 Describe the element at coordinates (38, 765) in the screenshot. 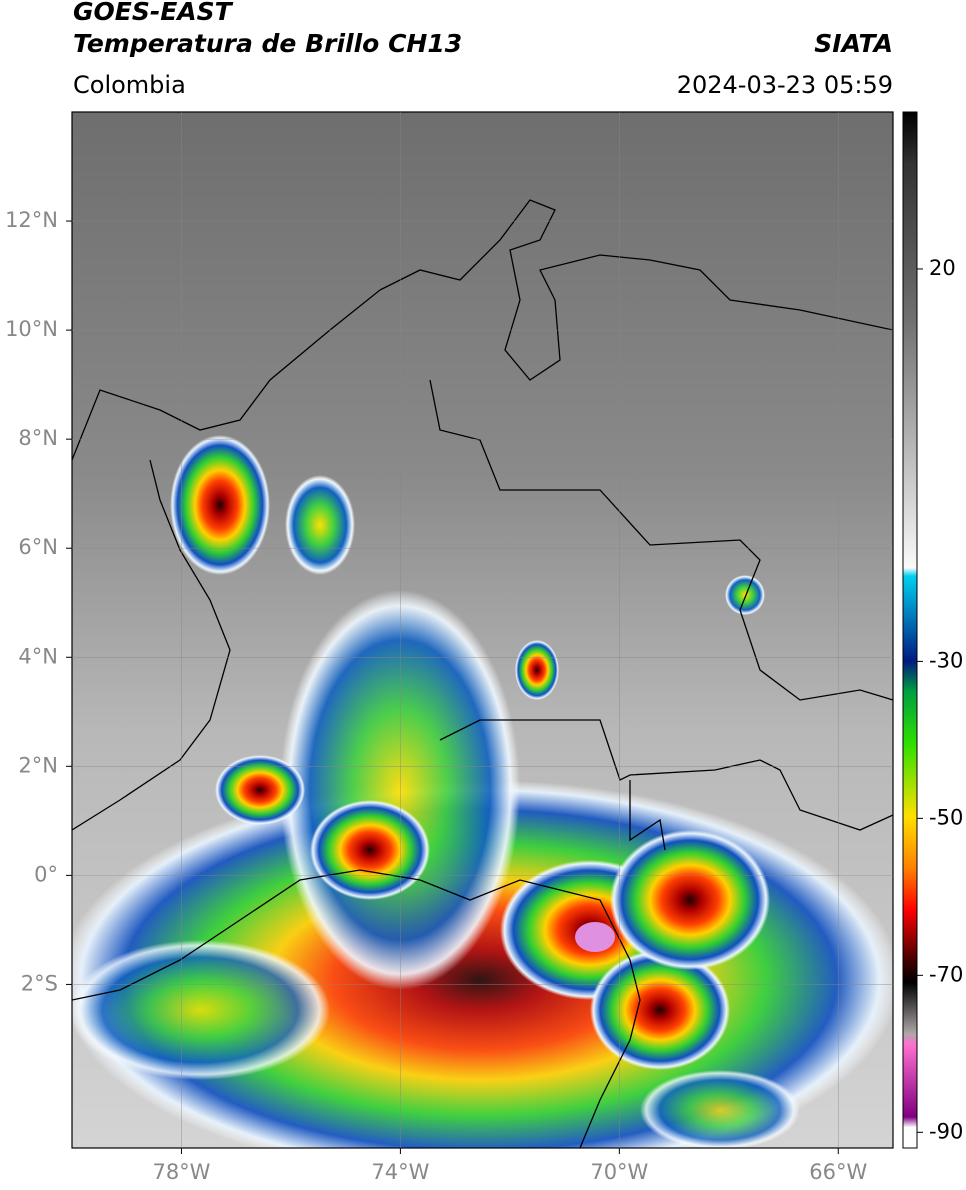

I see `y-tick-label: 2°N` at that location.